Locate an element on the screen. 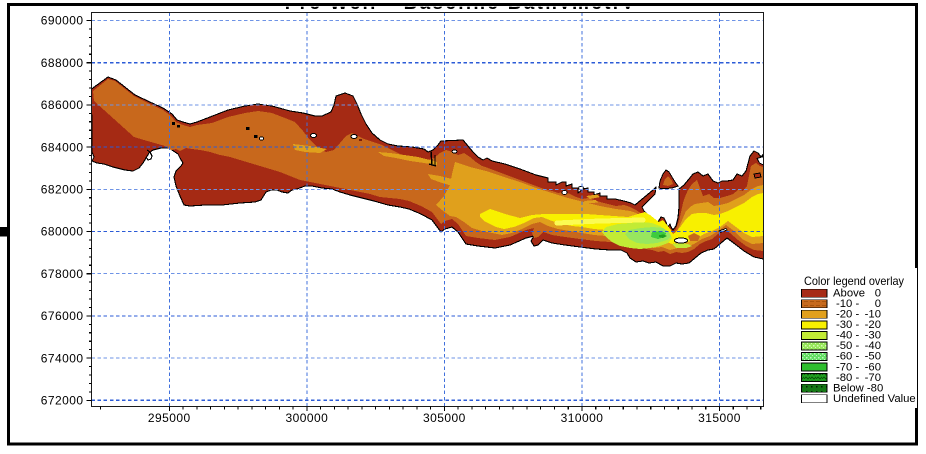  svg-text: -70 - is located at coordinates (847, 367).